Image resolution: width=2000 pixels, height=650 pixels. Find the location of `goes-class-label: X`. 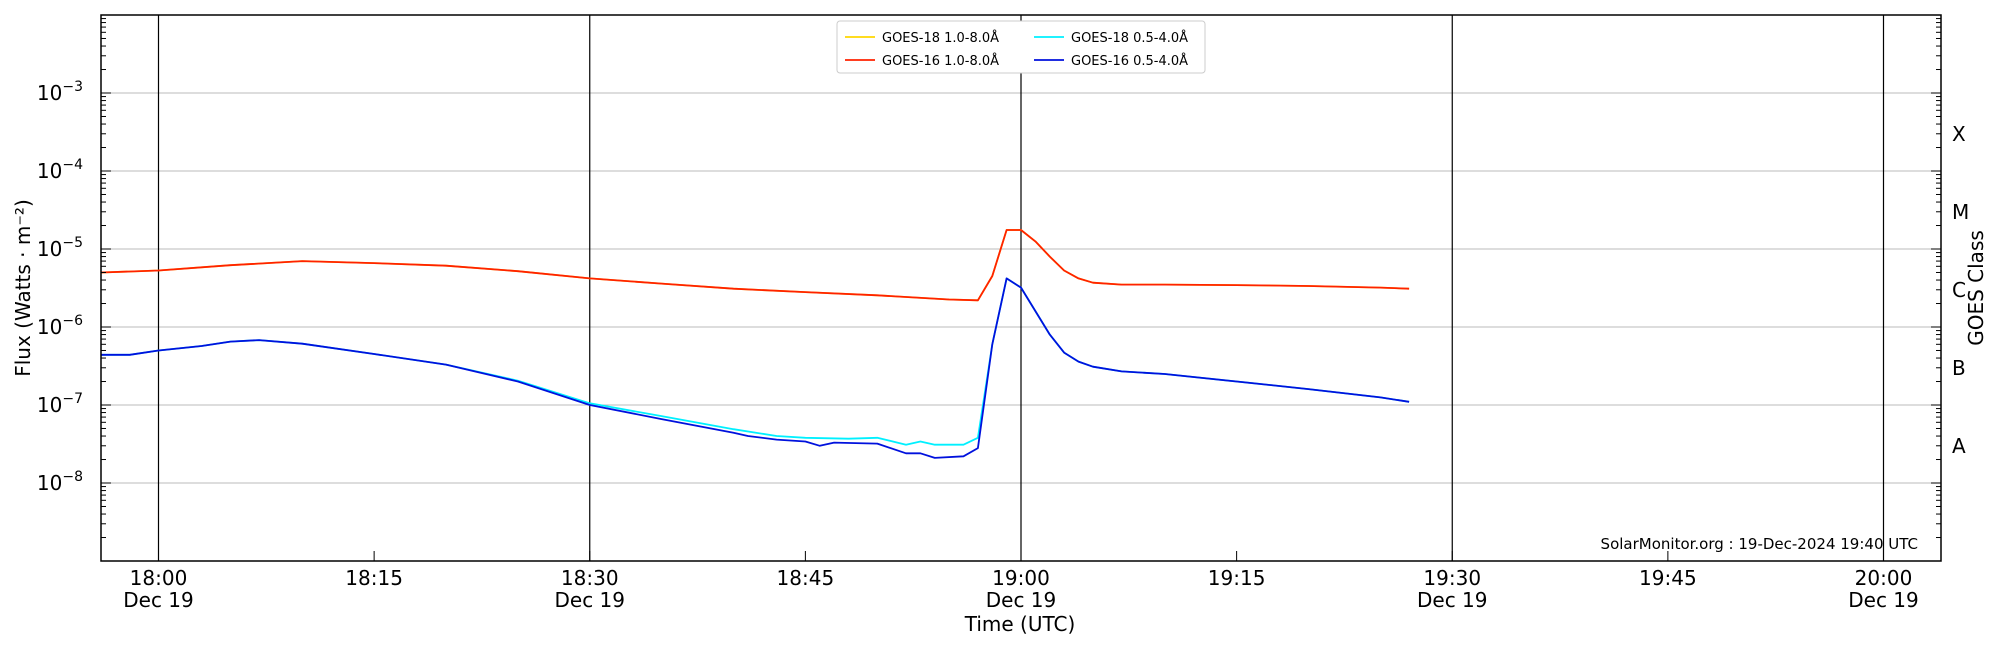

goes-class-label: X is located at coordinates (1959, 134).